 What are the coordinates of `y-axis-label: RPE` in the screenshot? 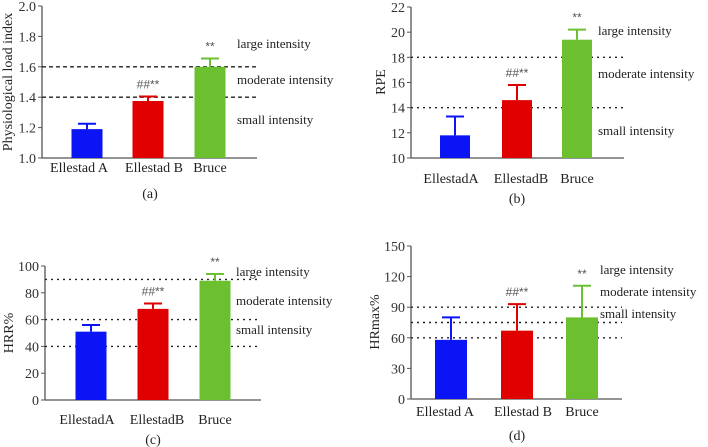 It's located at (381, 82).